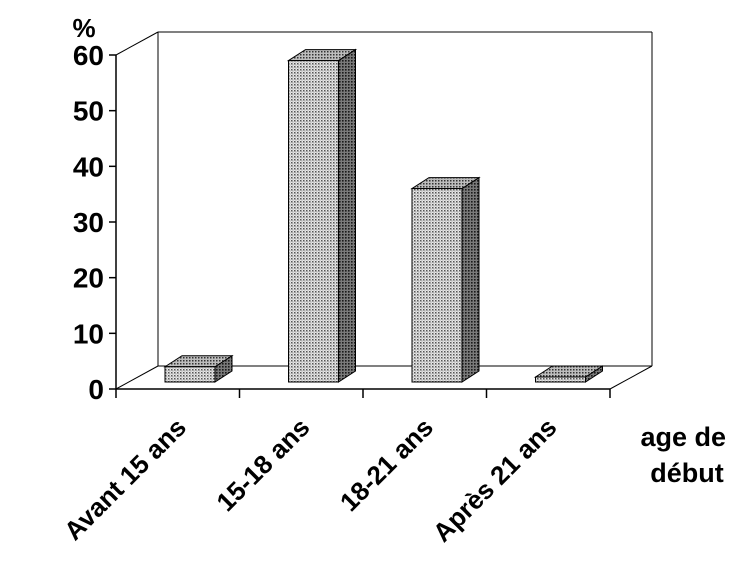  What do you see at coordinates (631, 377) in the screenshot?
I see `floor-right-edge` at bounding box center [631, 377].